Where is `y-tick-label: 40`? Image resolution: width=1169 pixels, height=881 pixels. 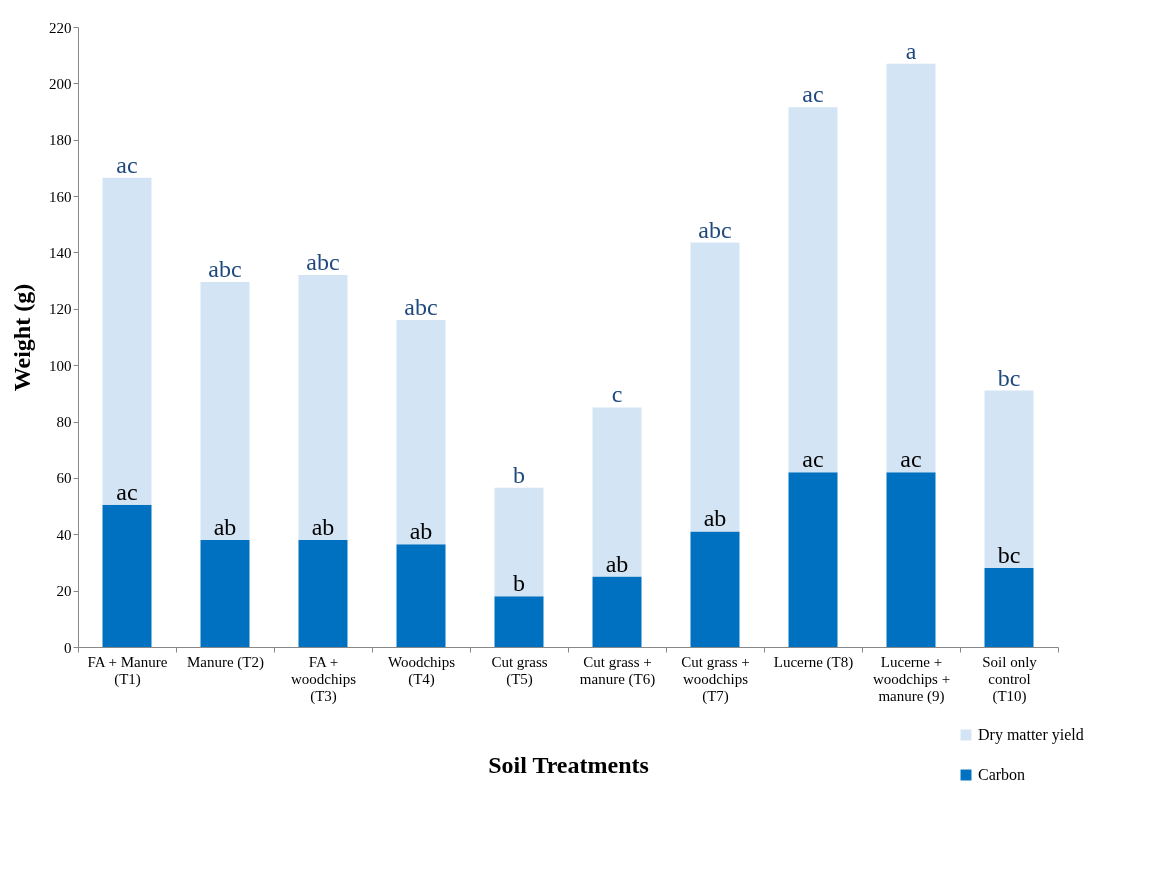 y-tick-label: 40 is located at coordinates (64, 534).